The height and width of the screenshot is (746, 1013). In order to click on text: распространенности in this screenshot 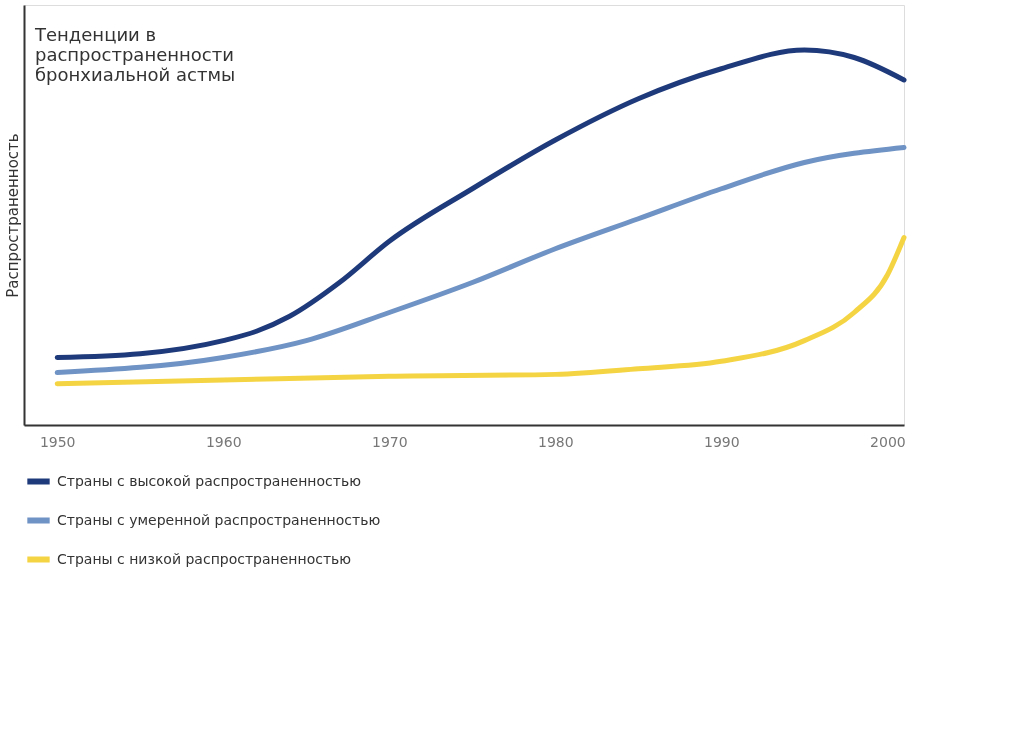, I will do `click(134, 54)`.